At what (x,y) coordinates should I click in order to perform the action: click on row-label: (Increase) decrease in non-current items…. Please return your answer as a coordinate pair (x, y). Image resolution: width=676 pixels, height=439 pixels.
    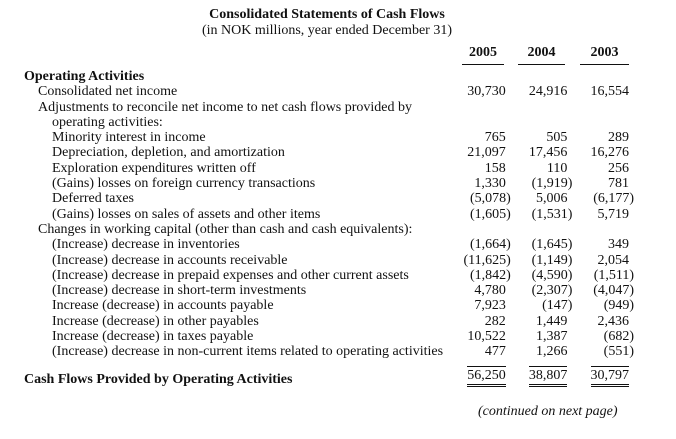
    Looking at the image, I should click on (248, 352).